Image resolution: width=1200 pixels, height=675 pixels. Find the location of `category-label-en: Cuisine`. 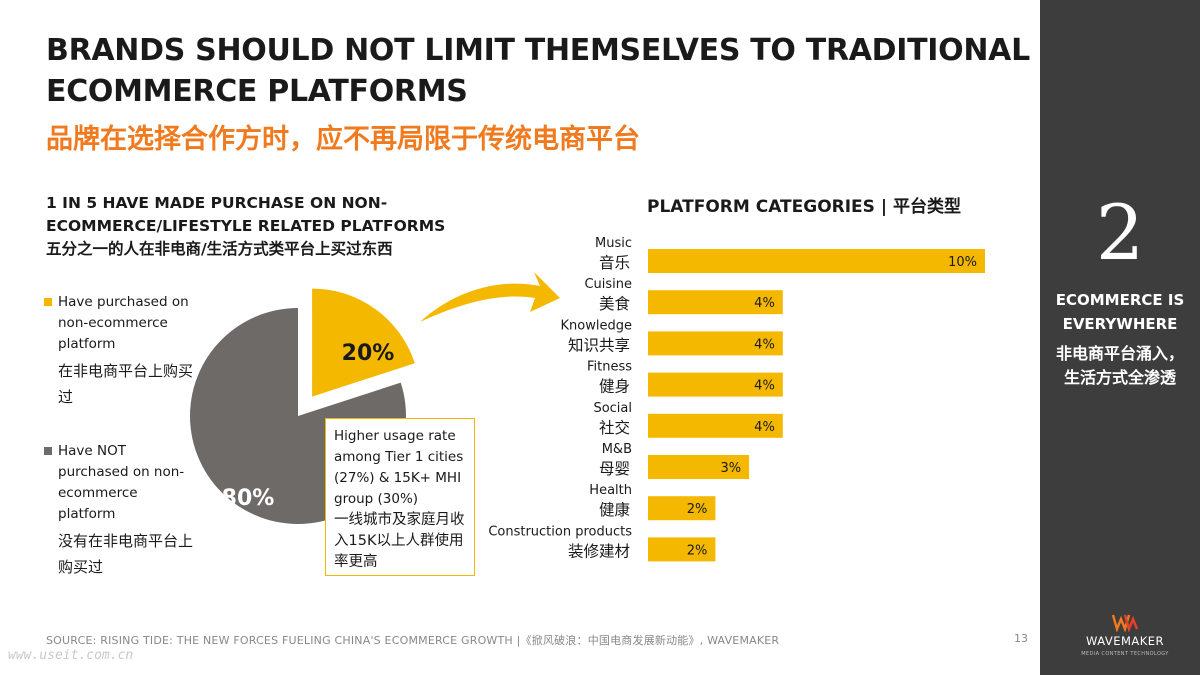

category-label-en: Cuisine is located at coordinates (608, 284).